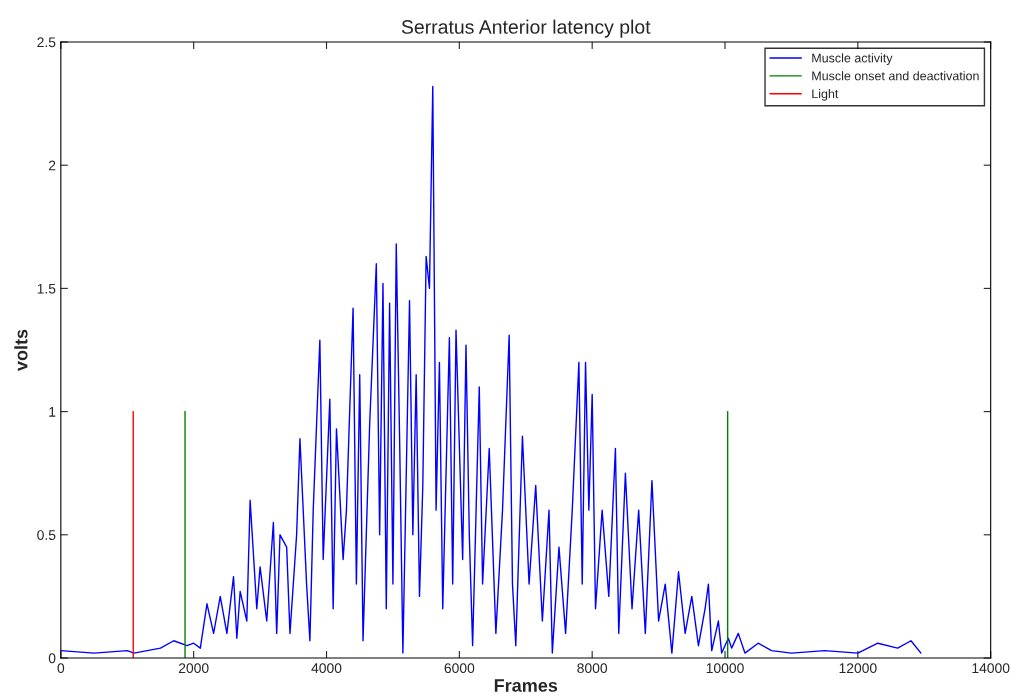 This screenshot has width=1014, height=700. Describe the element at coordinates (825, 95) in the screenshot. I see `legend-label: Light` at that location.